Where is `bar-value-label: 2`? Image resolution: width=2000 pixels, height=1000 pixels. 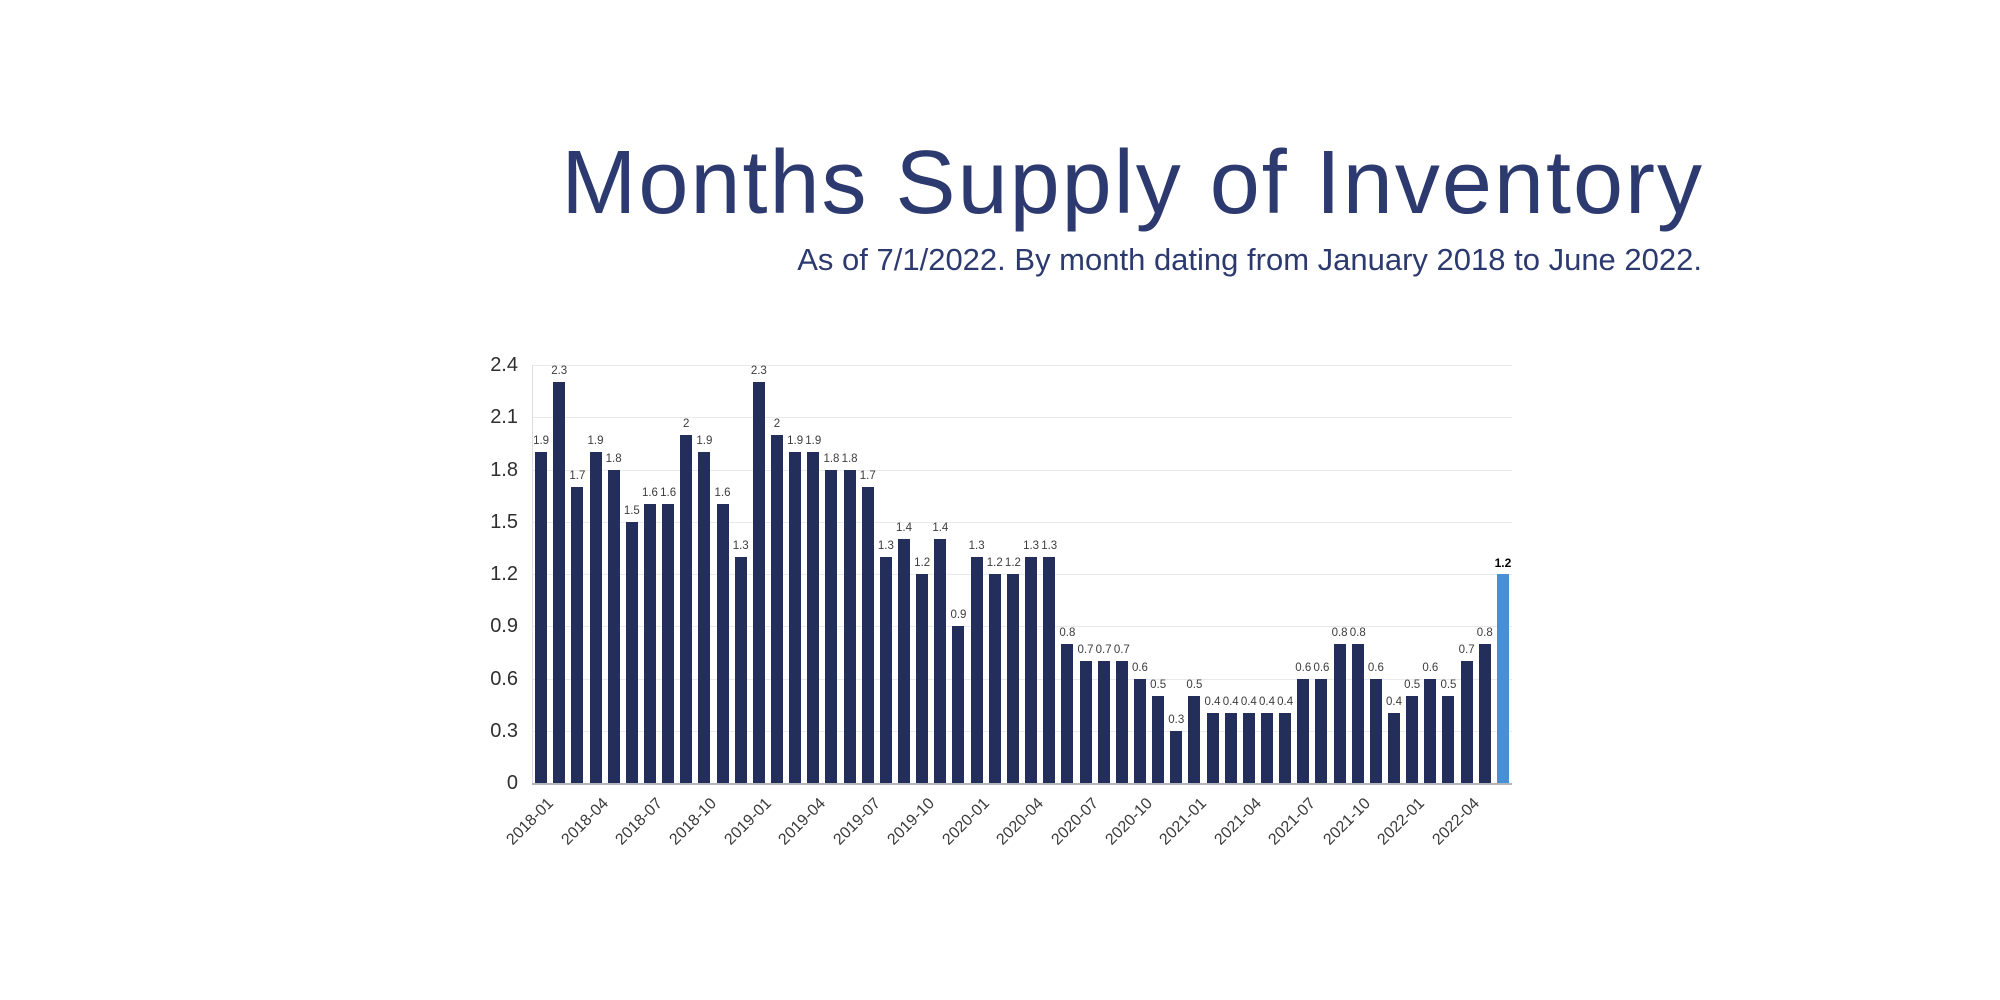
bar-value-label: 2 is located at coordinates (686, 423).